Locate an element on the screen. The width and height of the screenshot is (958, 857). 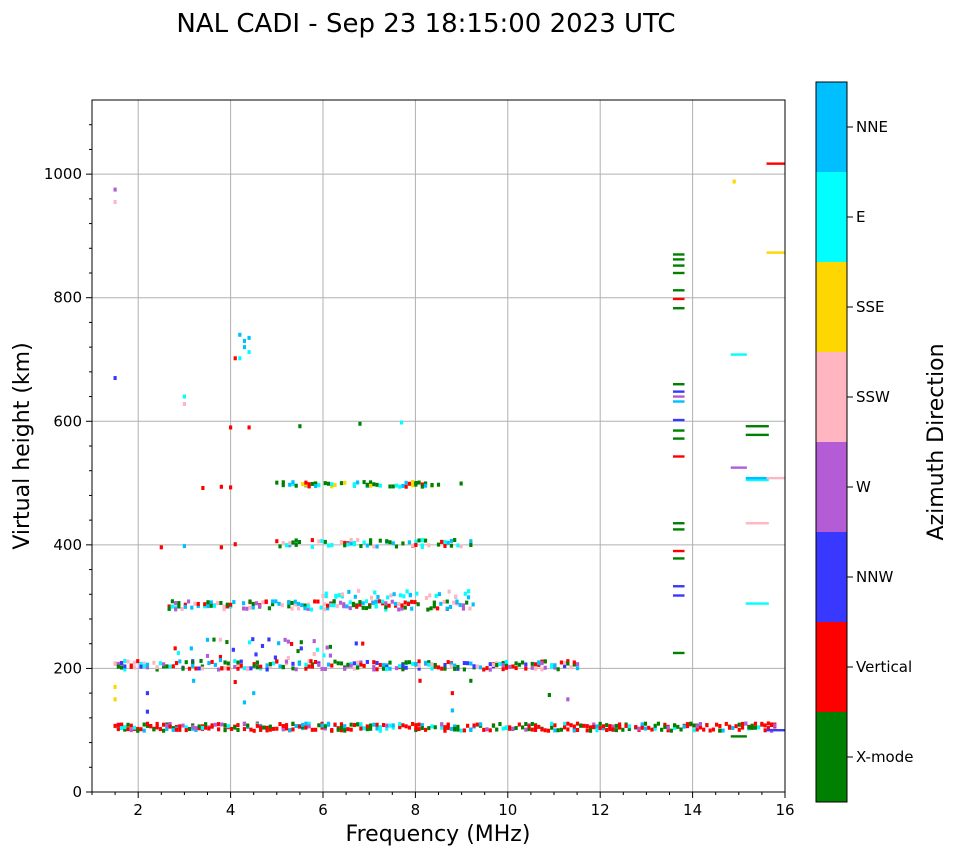
colorbar-category-label: W is located at coordinates (863, 487).